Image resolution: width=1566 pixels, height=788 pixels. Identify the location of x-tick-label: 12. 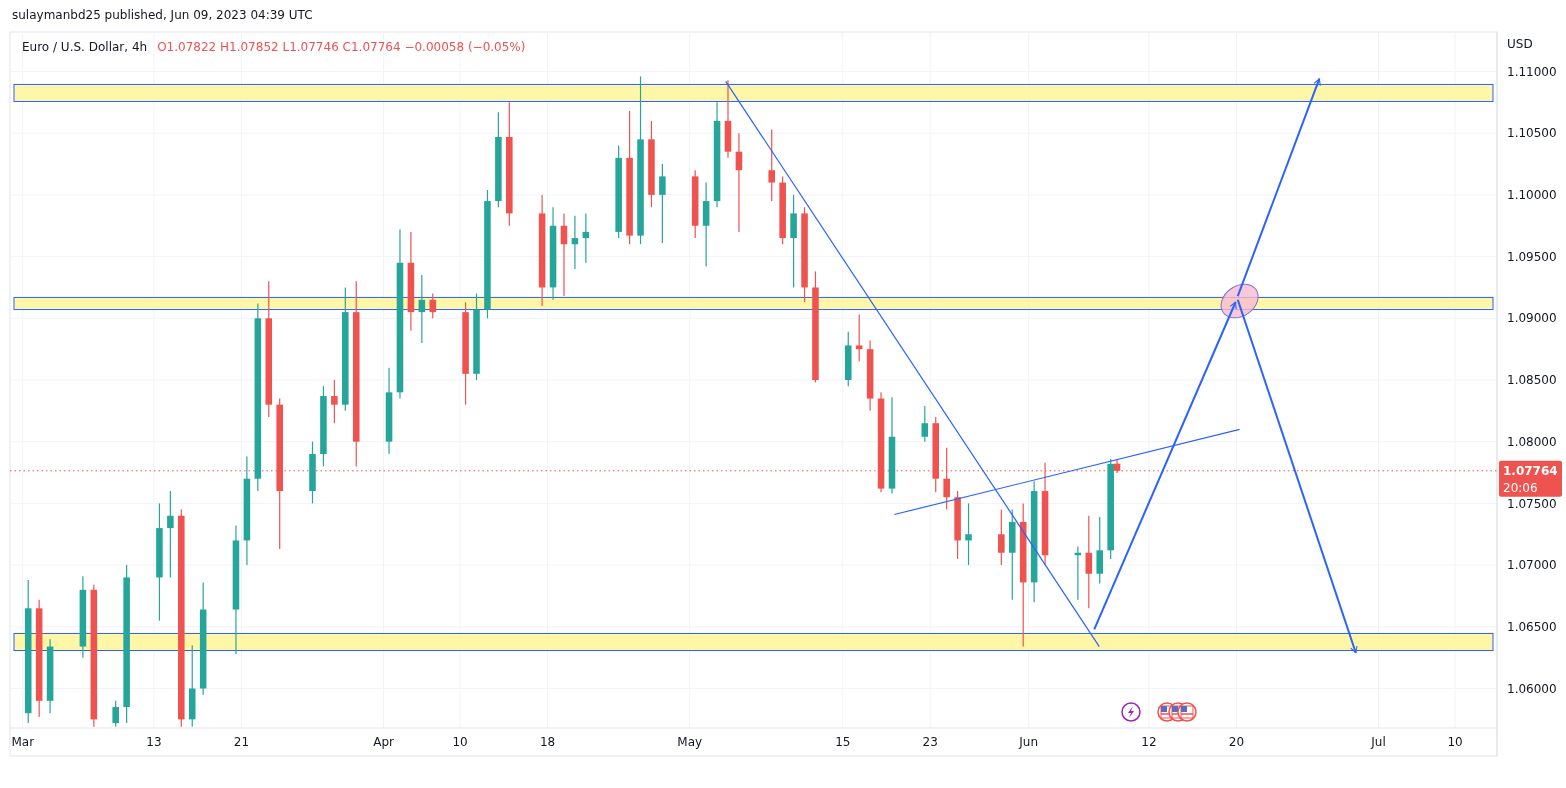
(1149, 742).